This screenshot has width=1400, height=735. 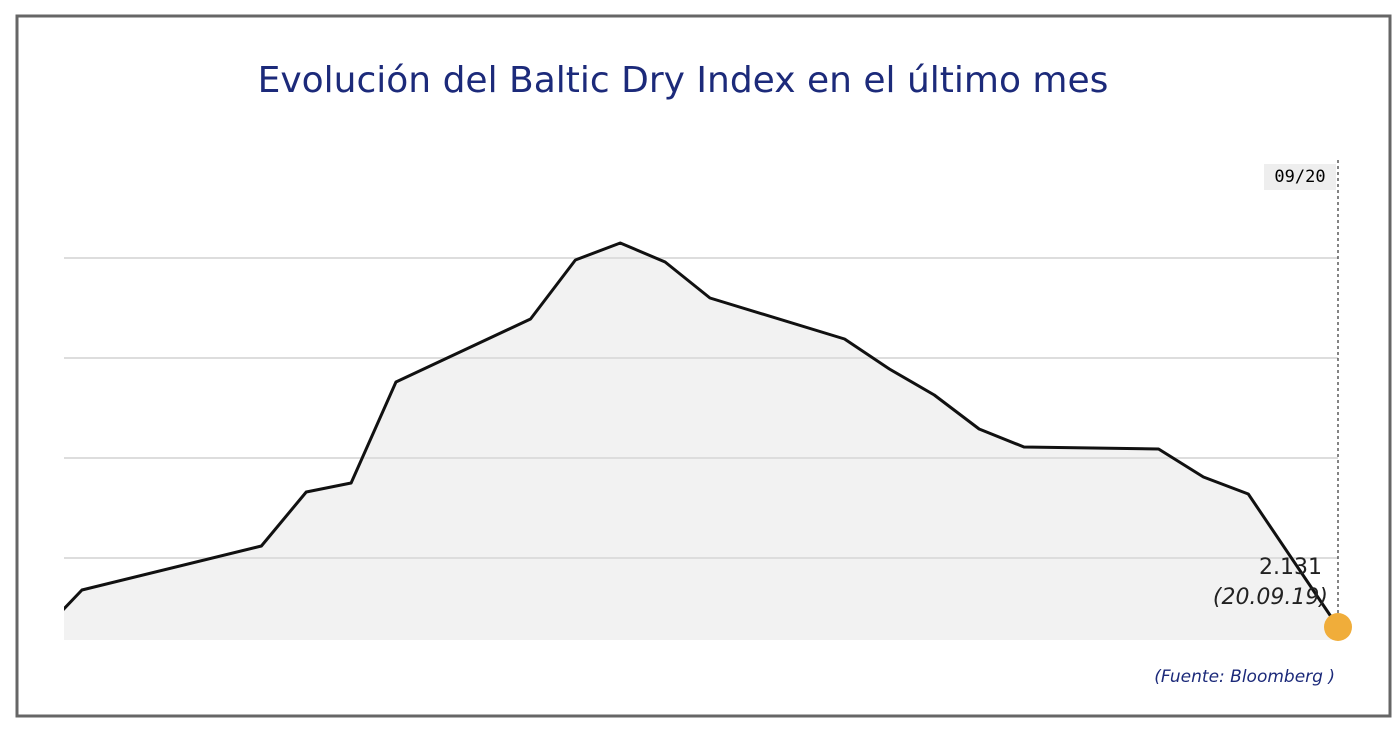 I want to click on cursor-label-bg, so click(x=1300, y=177).